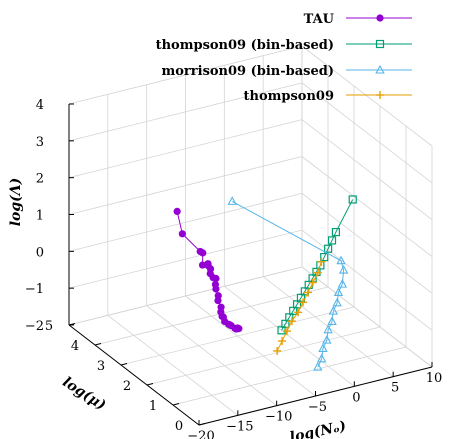 This screenshot has width=452, height=439. Describe the element at coordinates (40, 216) in the screenshot. I see `z-tick-label: 1` at that location.